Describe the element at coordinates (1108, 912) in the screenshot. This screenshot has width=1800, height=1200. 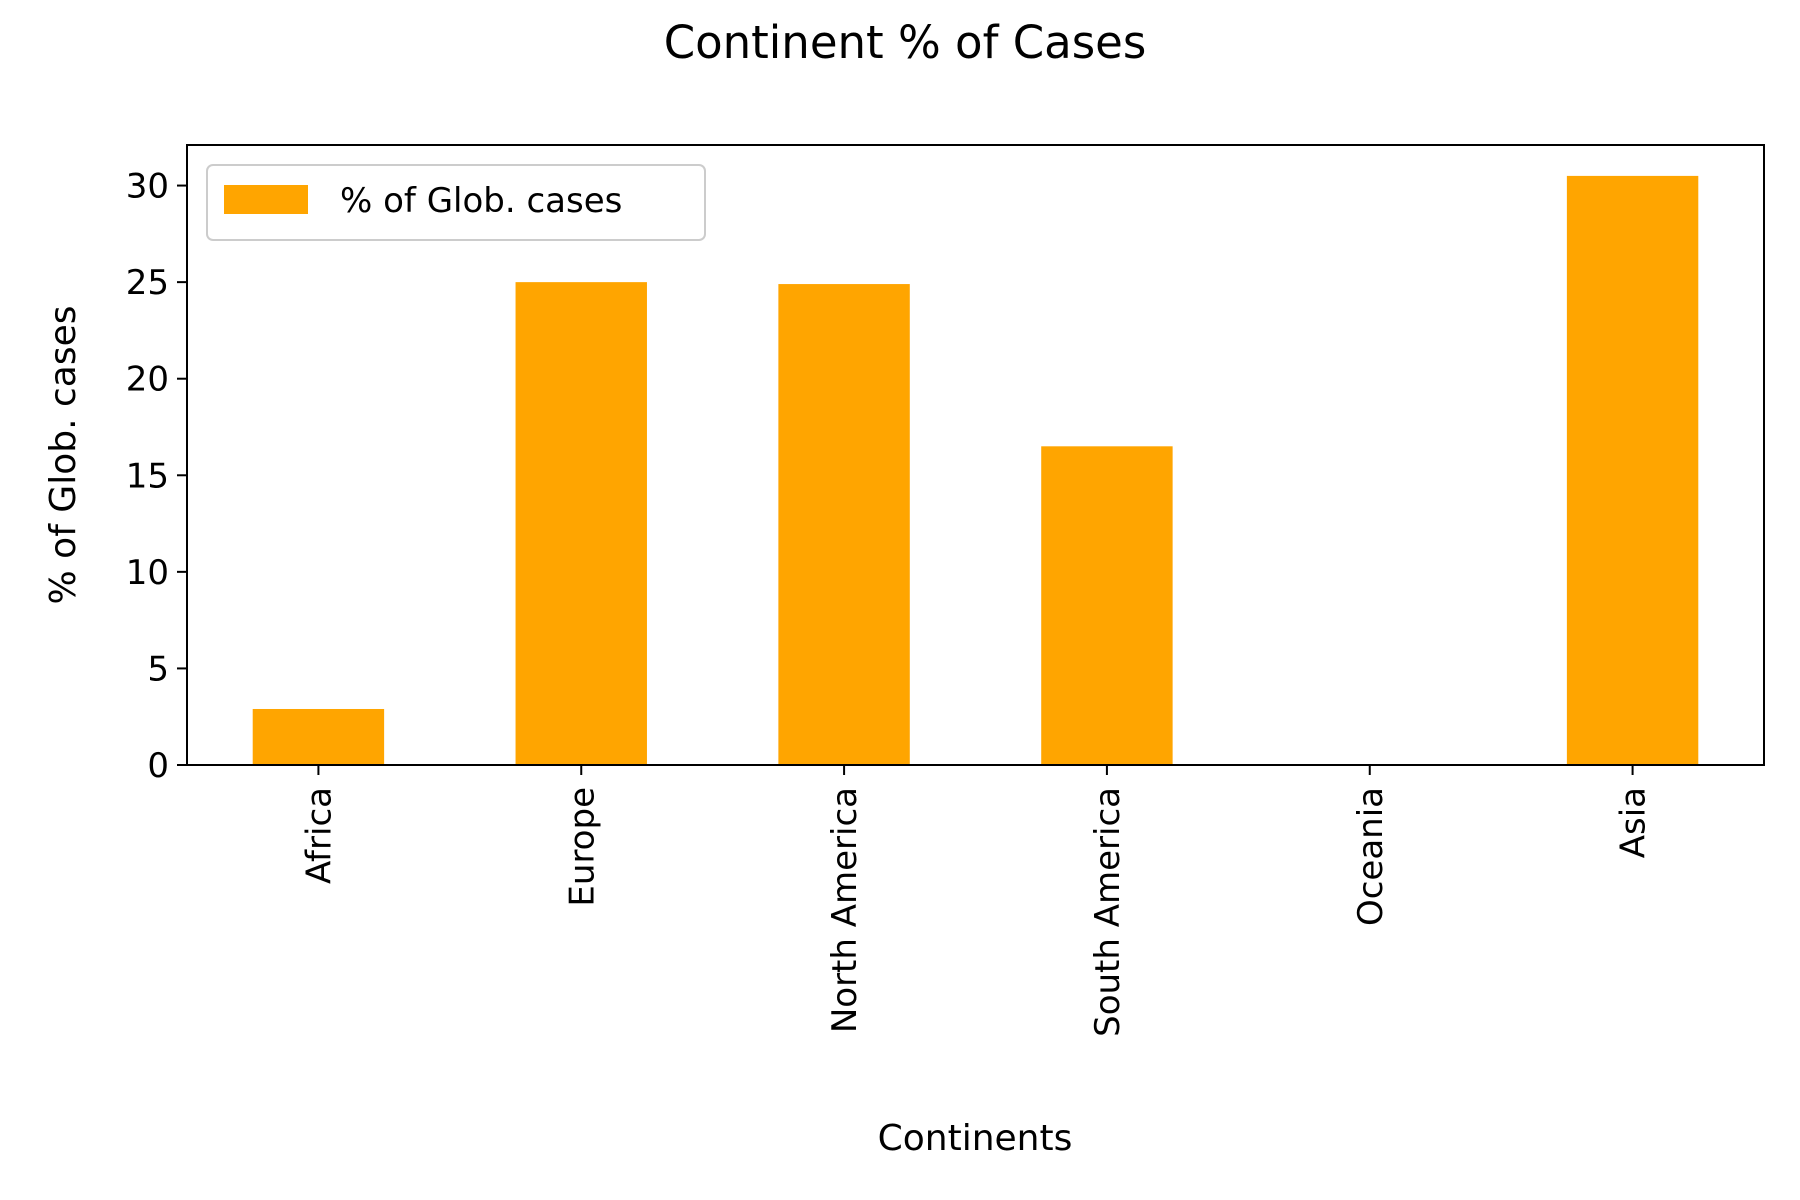
I see `x-tick-label-south-america: South America` at that location.